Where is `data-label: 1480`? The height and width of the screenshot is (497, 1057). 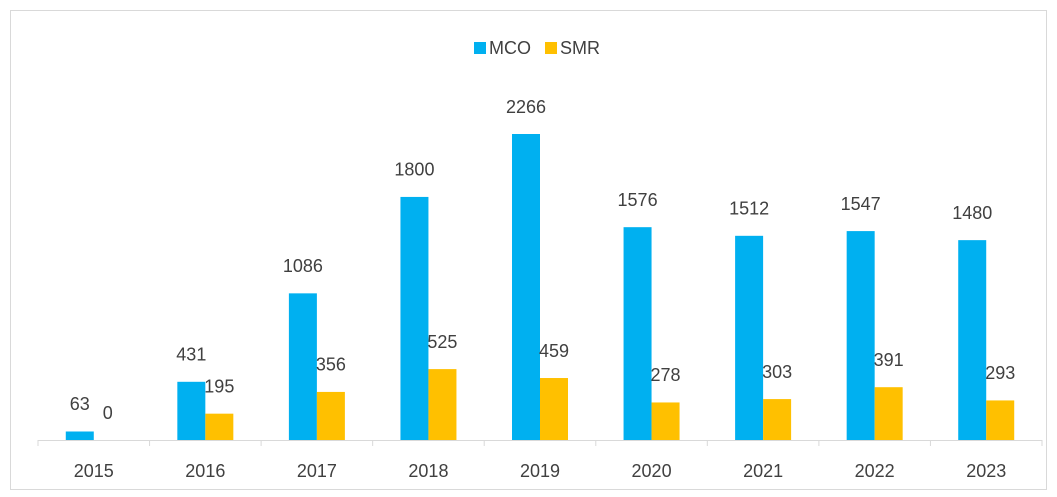 data-label: 1480 is located at coordinates (972, 213).